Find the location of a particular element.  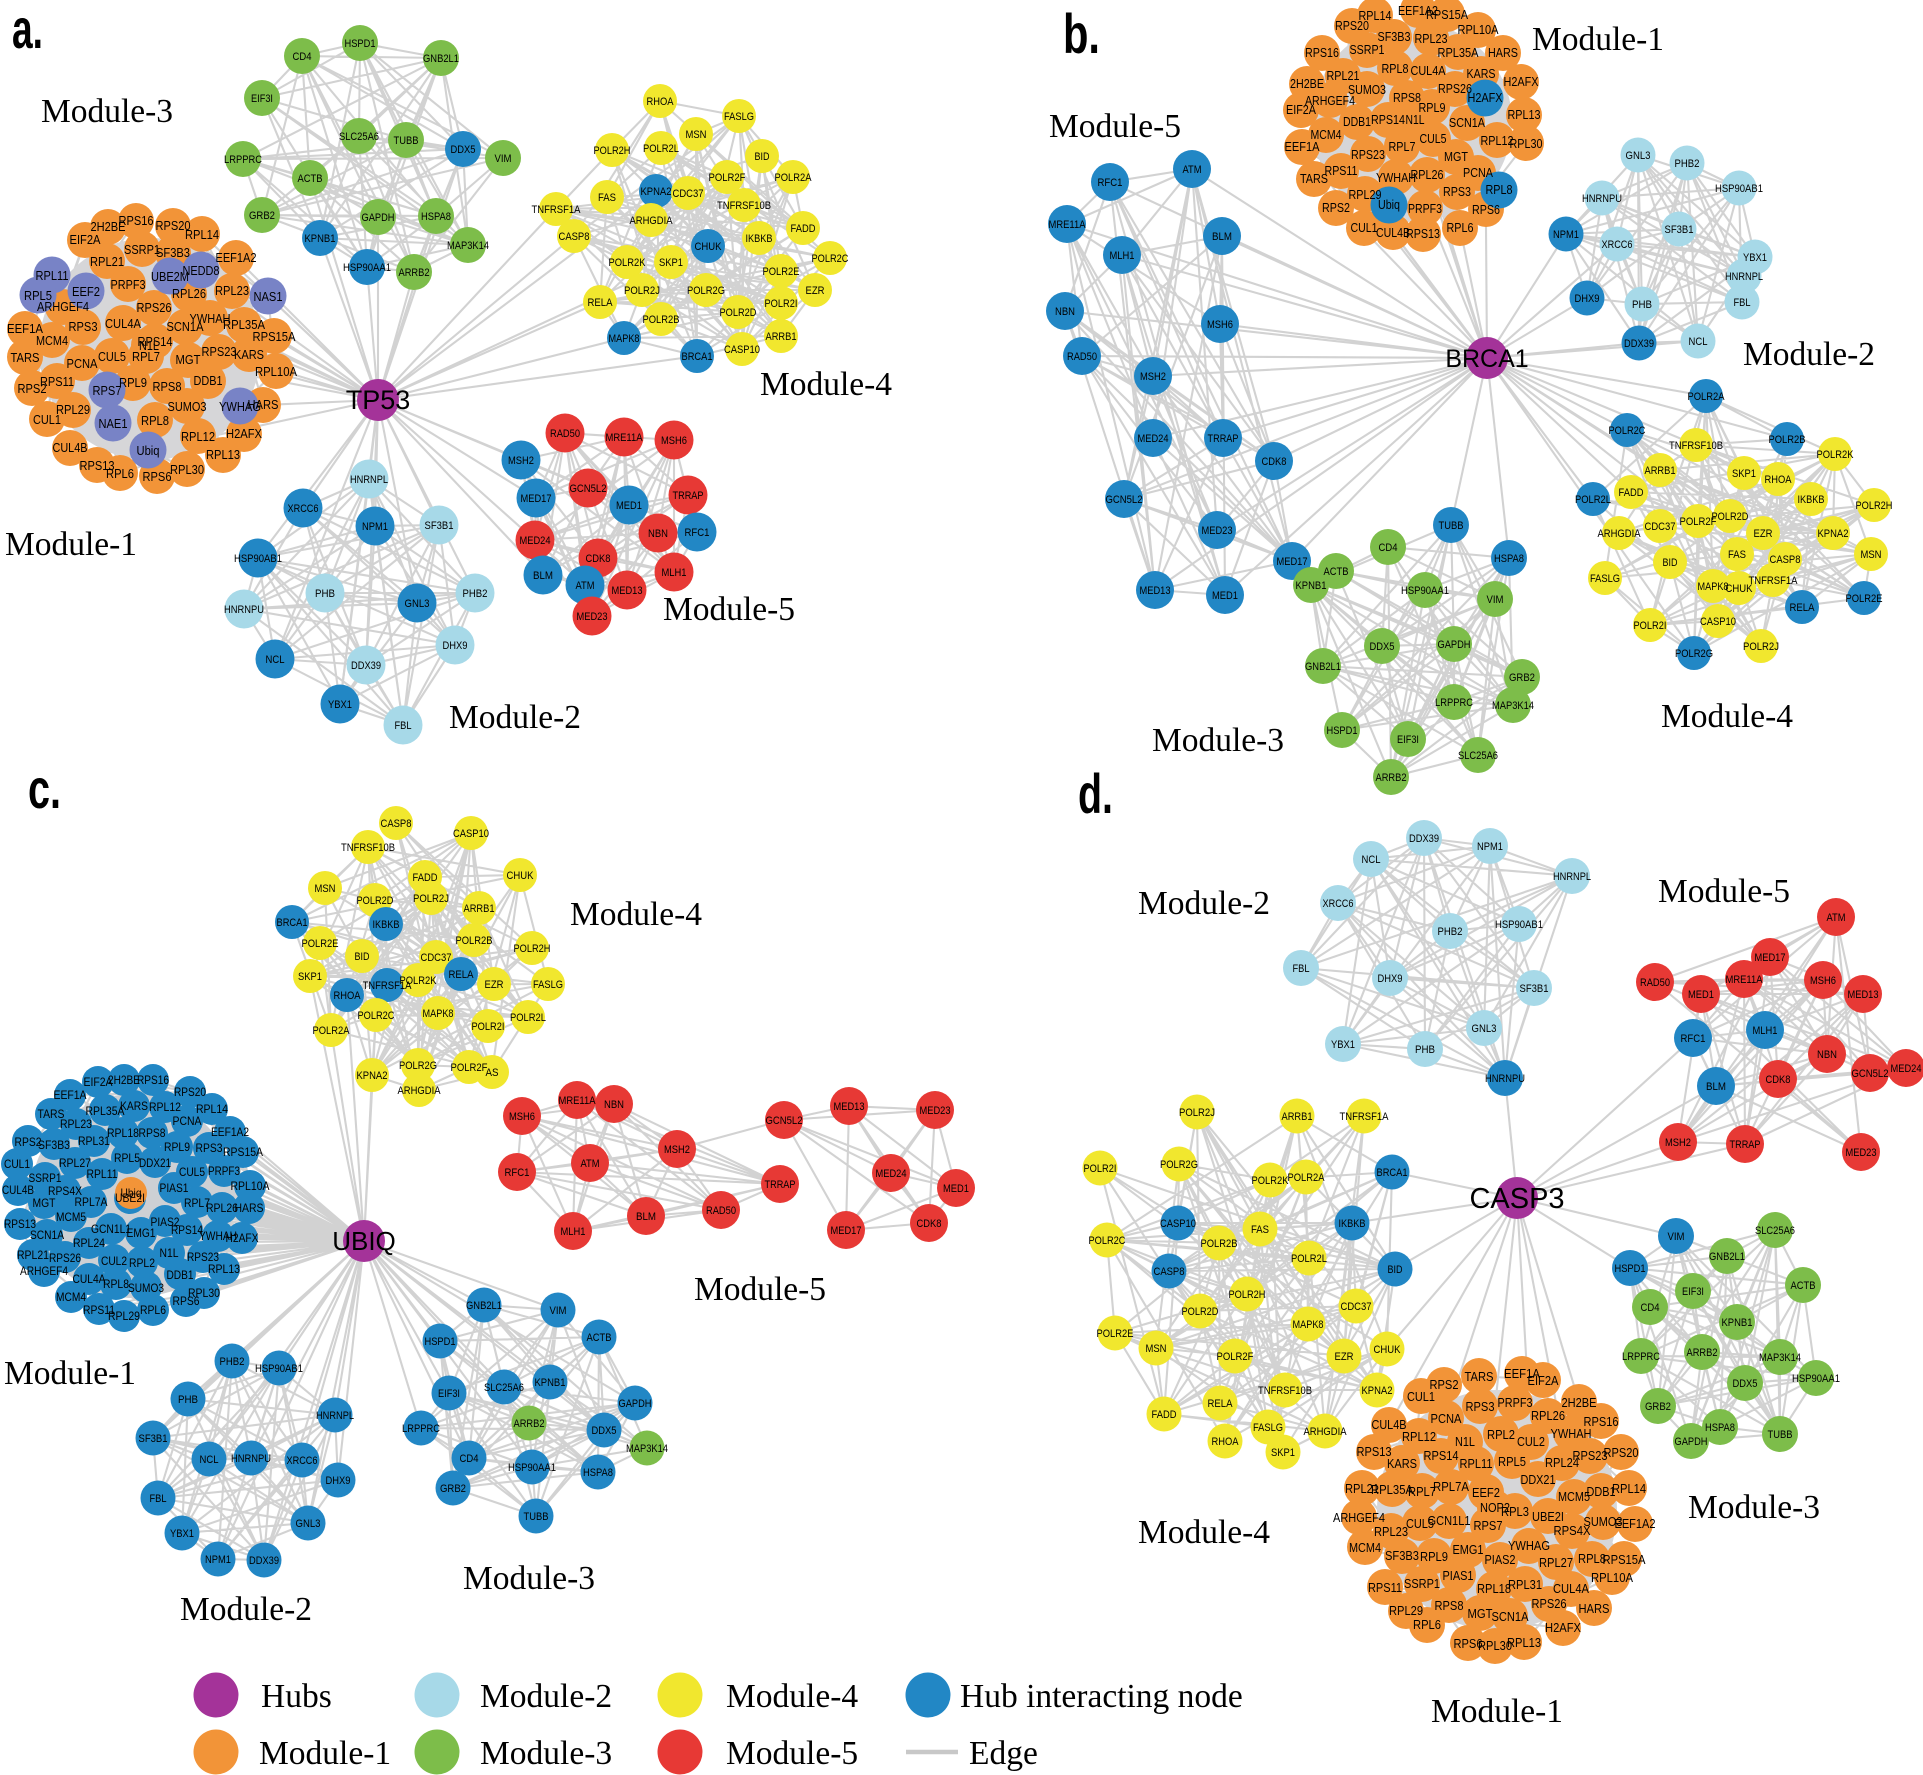

svg-text: RPS3 is located at coordinates (1480, 1406).